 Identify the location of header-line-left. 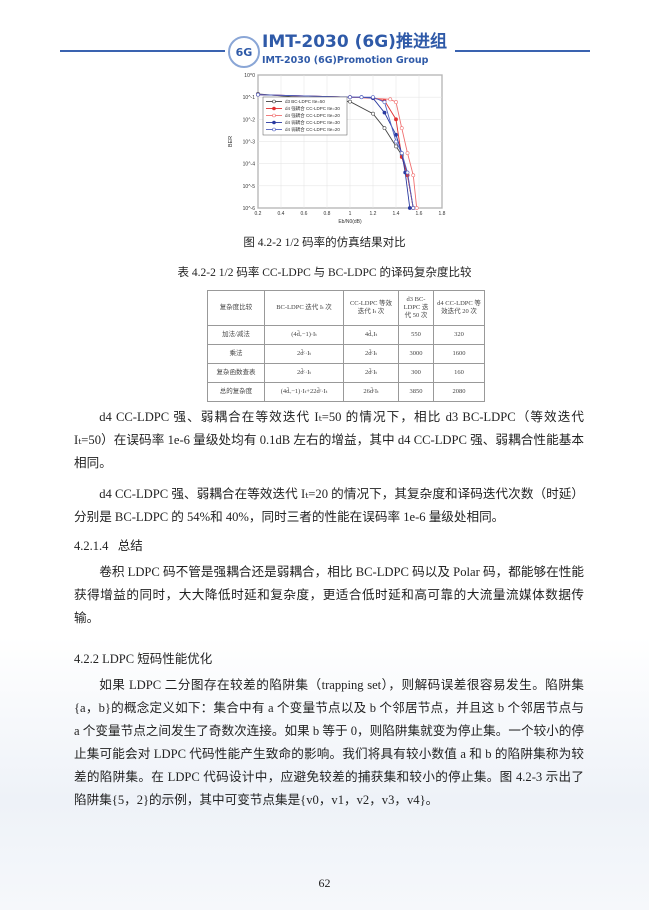
(142, 51).